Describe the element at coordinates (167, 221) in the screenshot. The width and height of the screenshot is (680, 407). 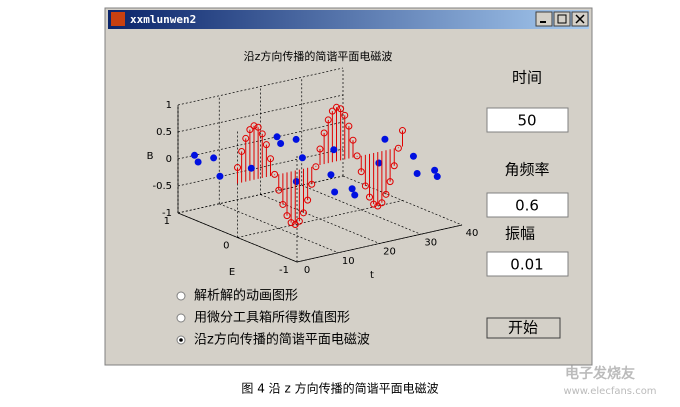
I see `e-tick-label: 1` at that location.